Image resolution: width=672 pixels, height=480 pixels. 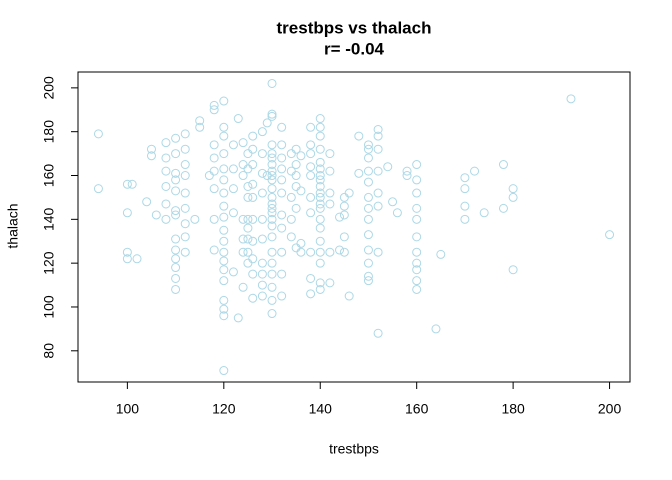 What do you see at coordinates (49, 307) in the screenshot?
I see `y-tick-label: 100` at bounding box center [49, 307].